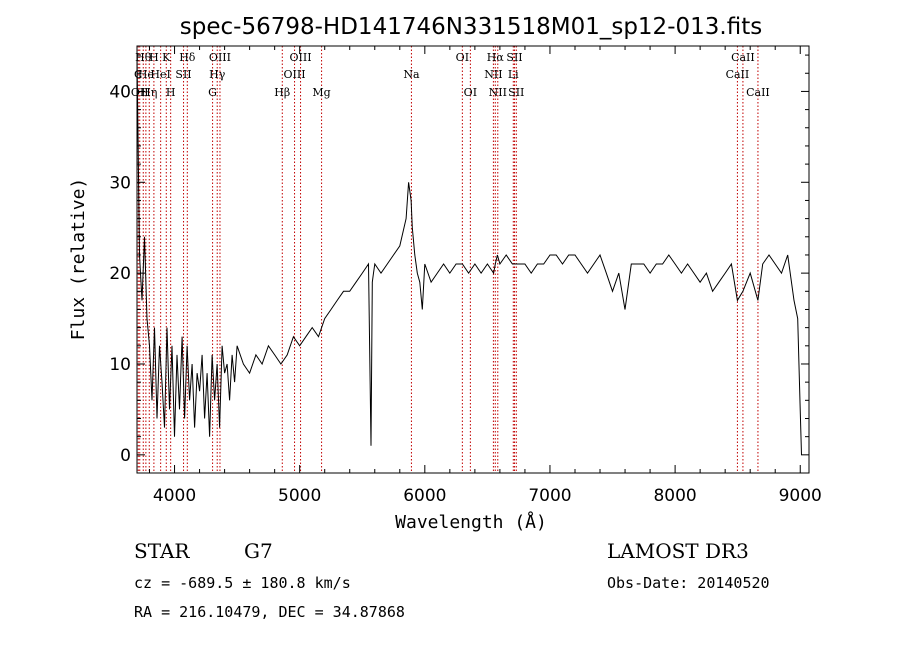  What do you see at coordinates (513, 74) in the screenshot?
I see `line-label-24: Li` at bounding box center [513, 74].